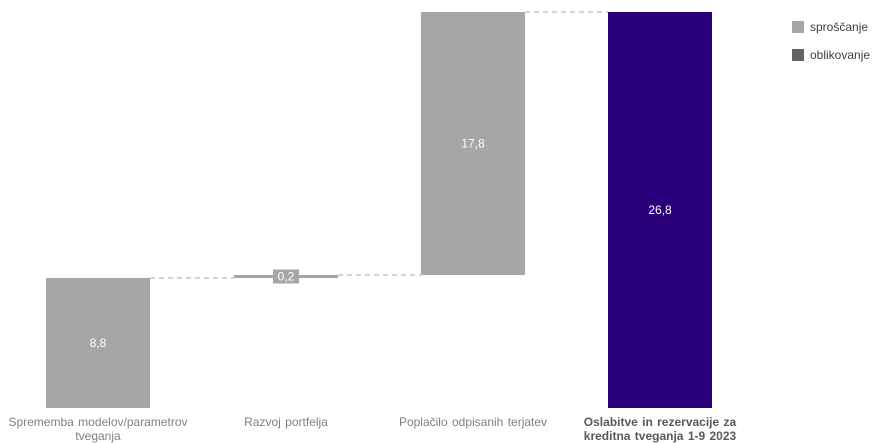 The height and width of the screenshot is (443, 877). I want to click on value-label-portfolio-development: 0,2, so click(286, 276).